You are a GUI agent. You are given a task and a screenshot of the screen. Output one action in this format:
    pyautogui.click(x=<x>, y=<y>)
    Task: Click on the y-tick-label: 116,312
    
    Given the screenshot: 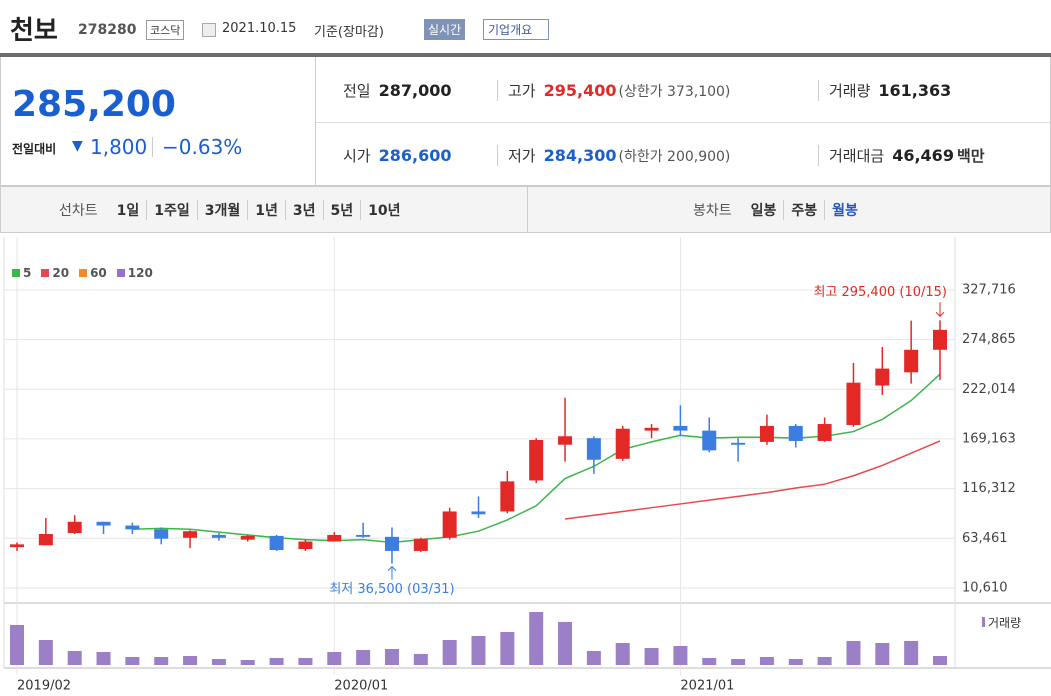 What is the action you would take?
    pyautogui.click(x=989, y=488)
    